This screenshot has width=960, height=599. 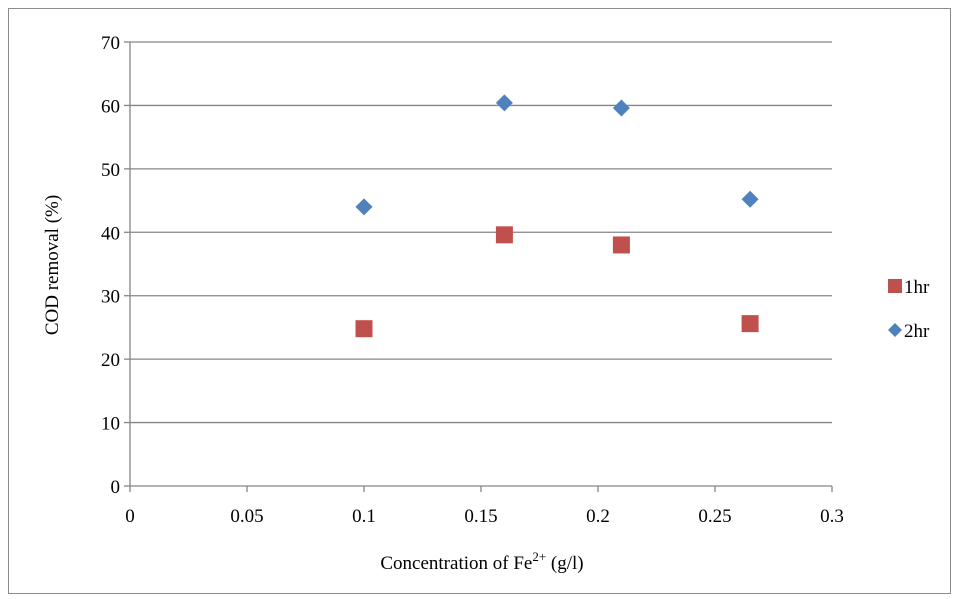 I want to click on y-tick-label: 70, so click(x=110, y=43).